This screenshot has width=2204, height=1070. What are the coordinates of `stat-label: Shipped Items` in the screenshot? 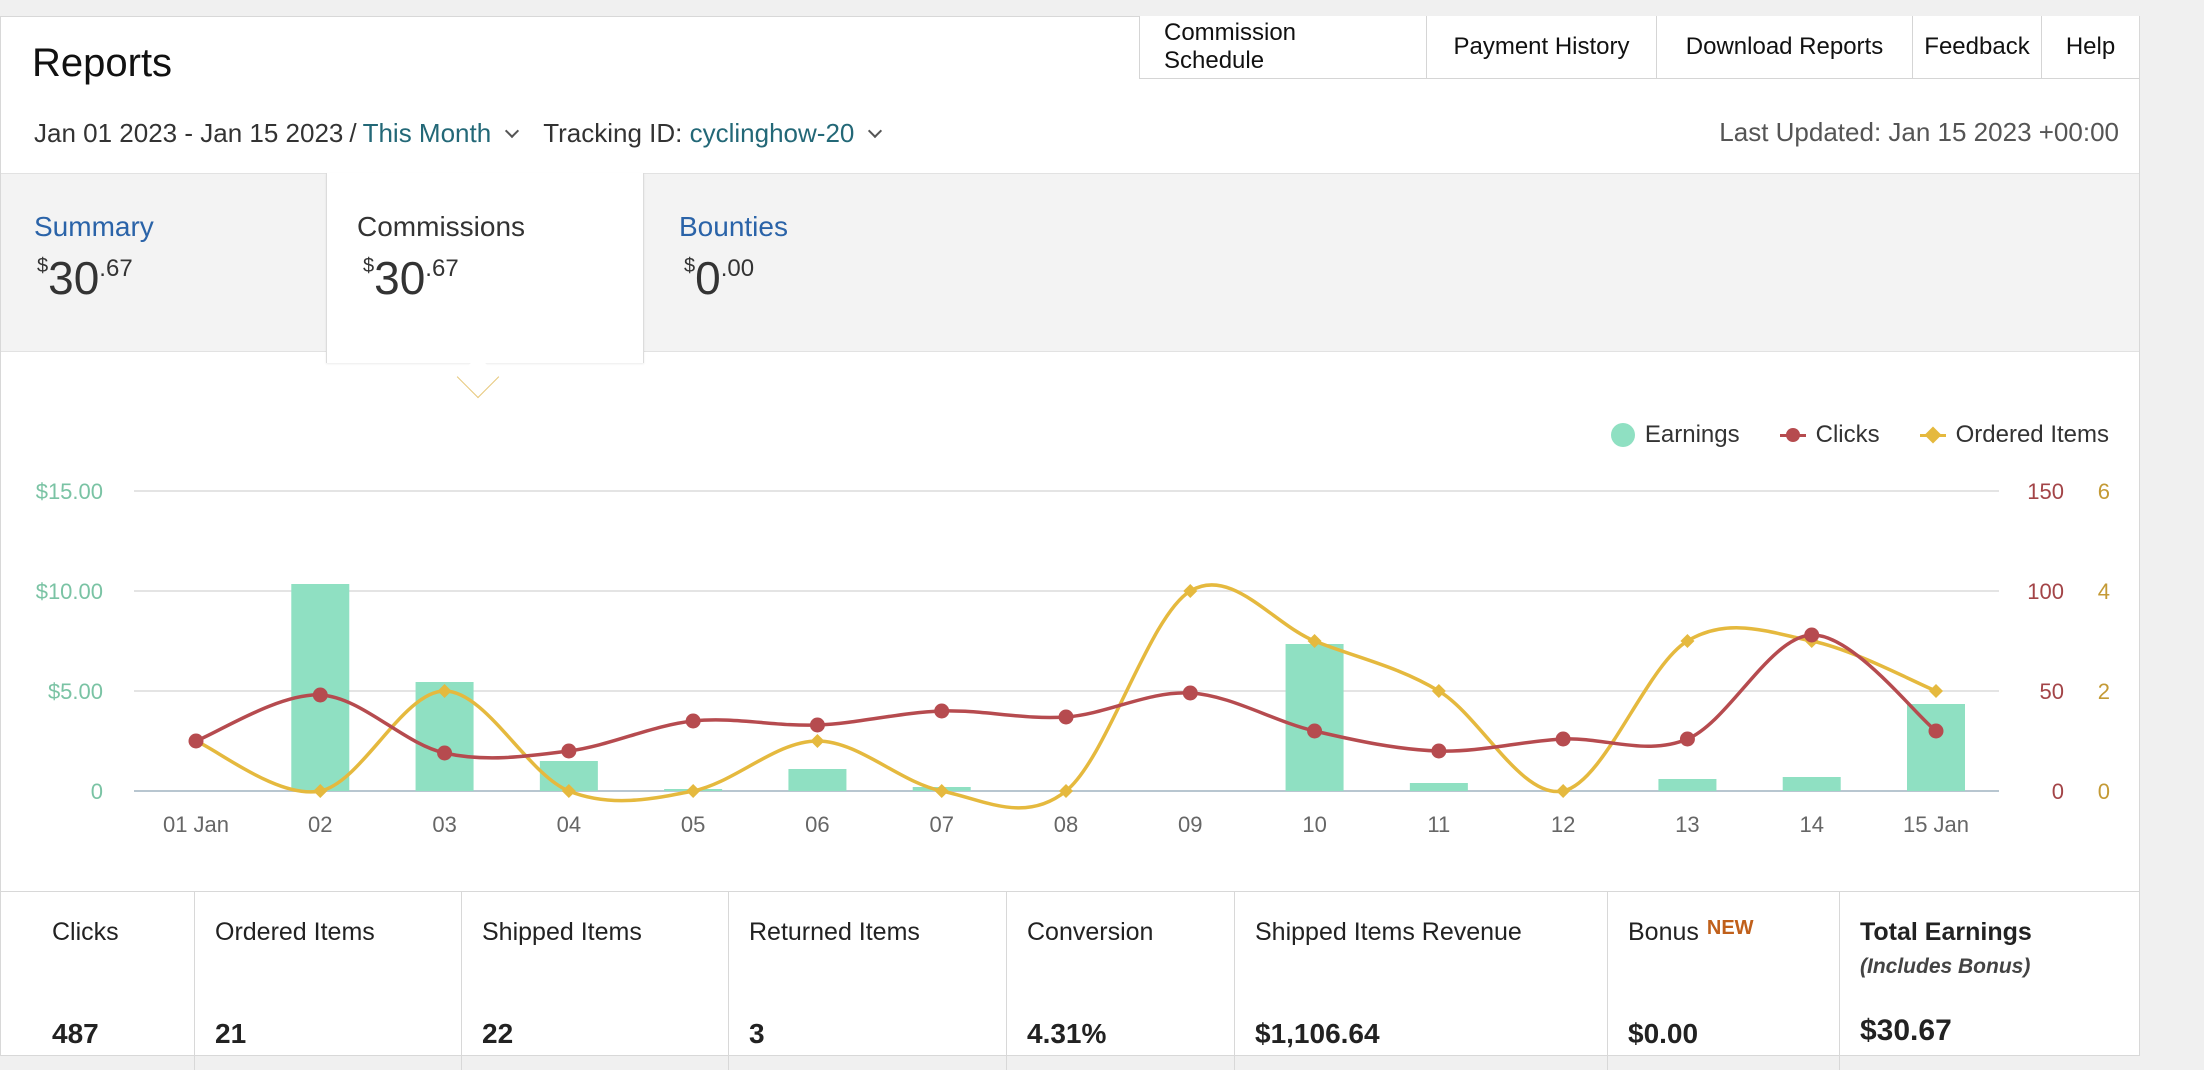 It's located at (562, 932).